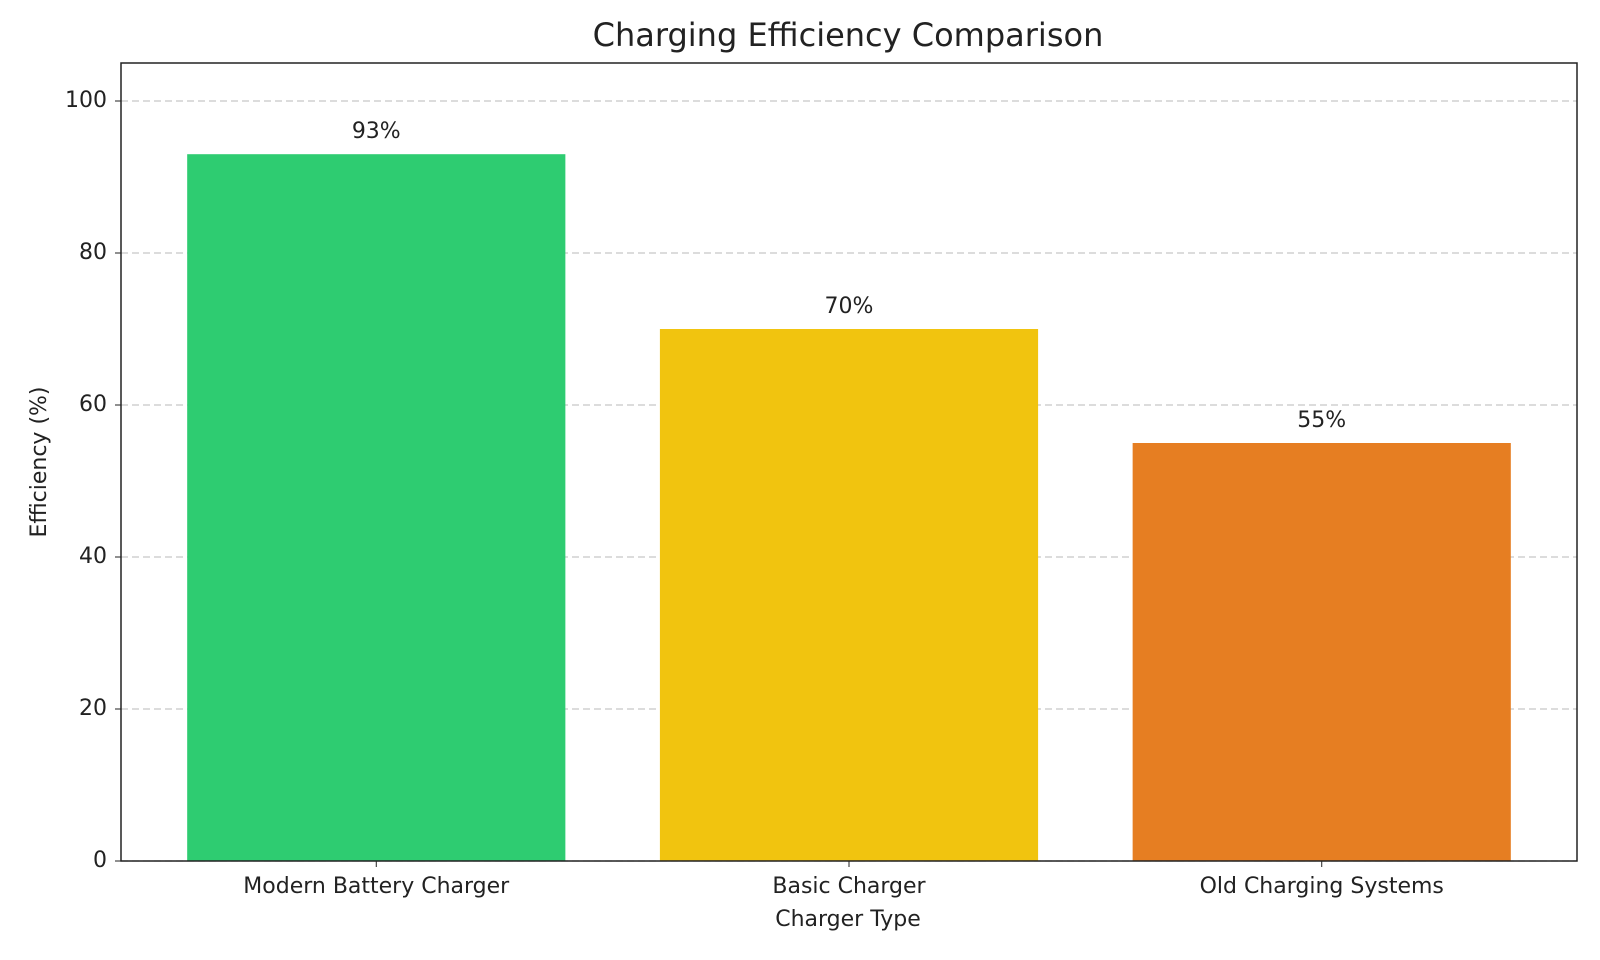 This screenshot has height=960, width=1600. I want to click on y-tick-label: 0, so click(100, 860).